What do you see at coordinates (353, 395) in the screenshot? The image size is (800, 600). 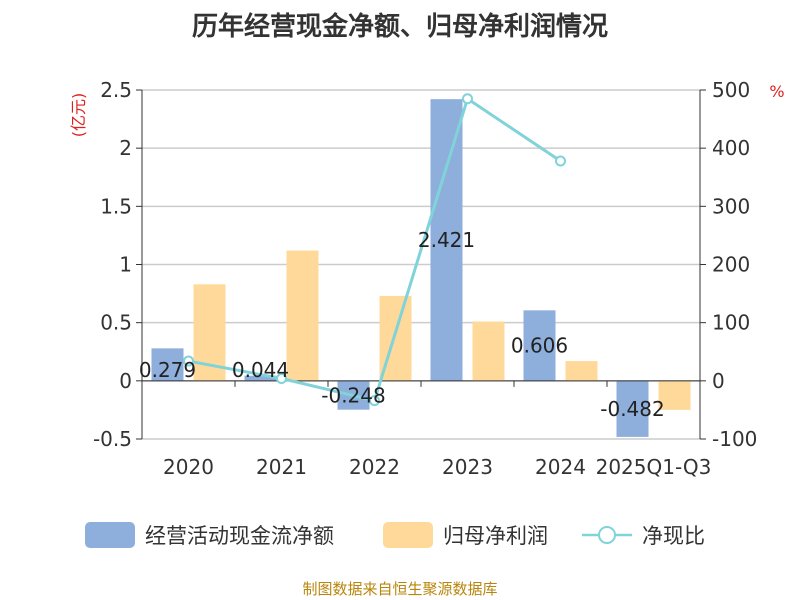 I see `cash-data-label: -0.248` at bounding box center [353, 395].